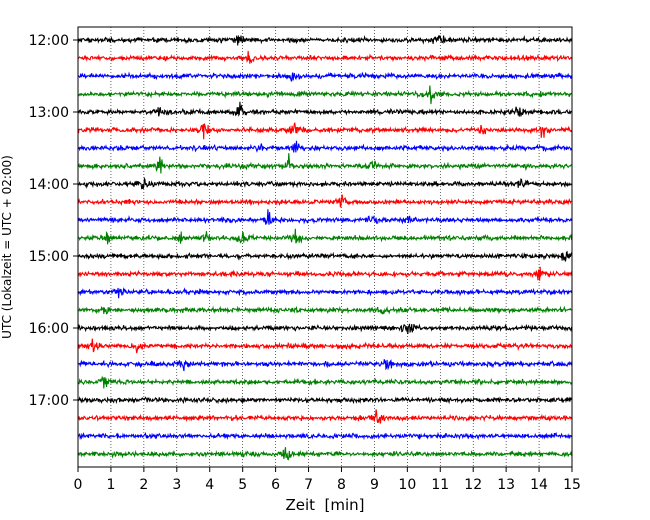 This screenshot has height=520, width=650. Describe the element at coordinates (110, 485) in the screenshot. I see `x-tick-label: 1` at that location.